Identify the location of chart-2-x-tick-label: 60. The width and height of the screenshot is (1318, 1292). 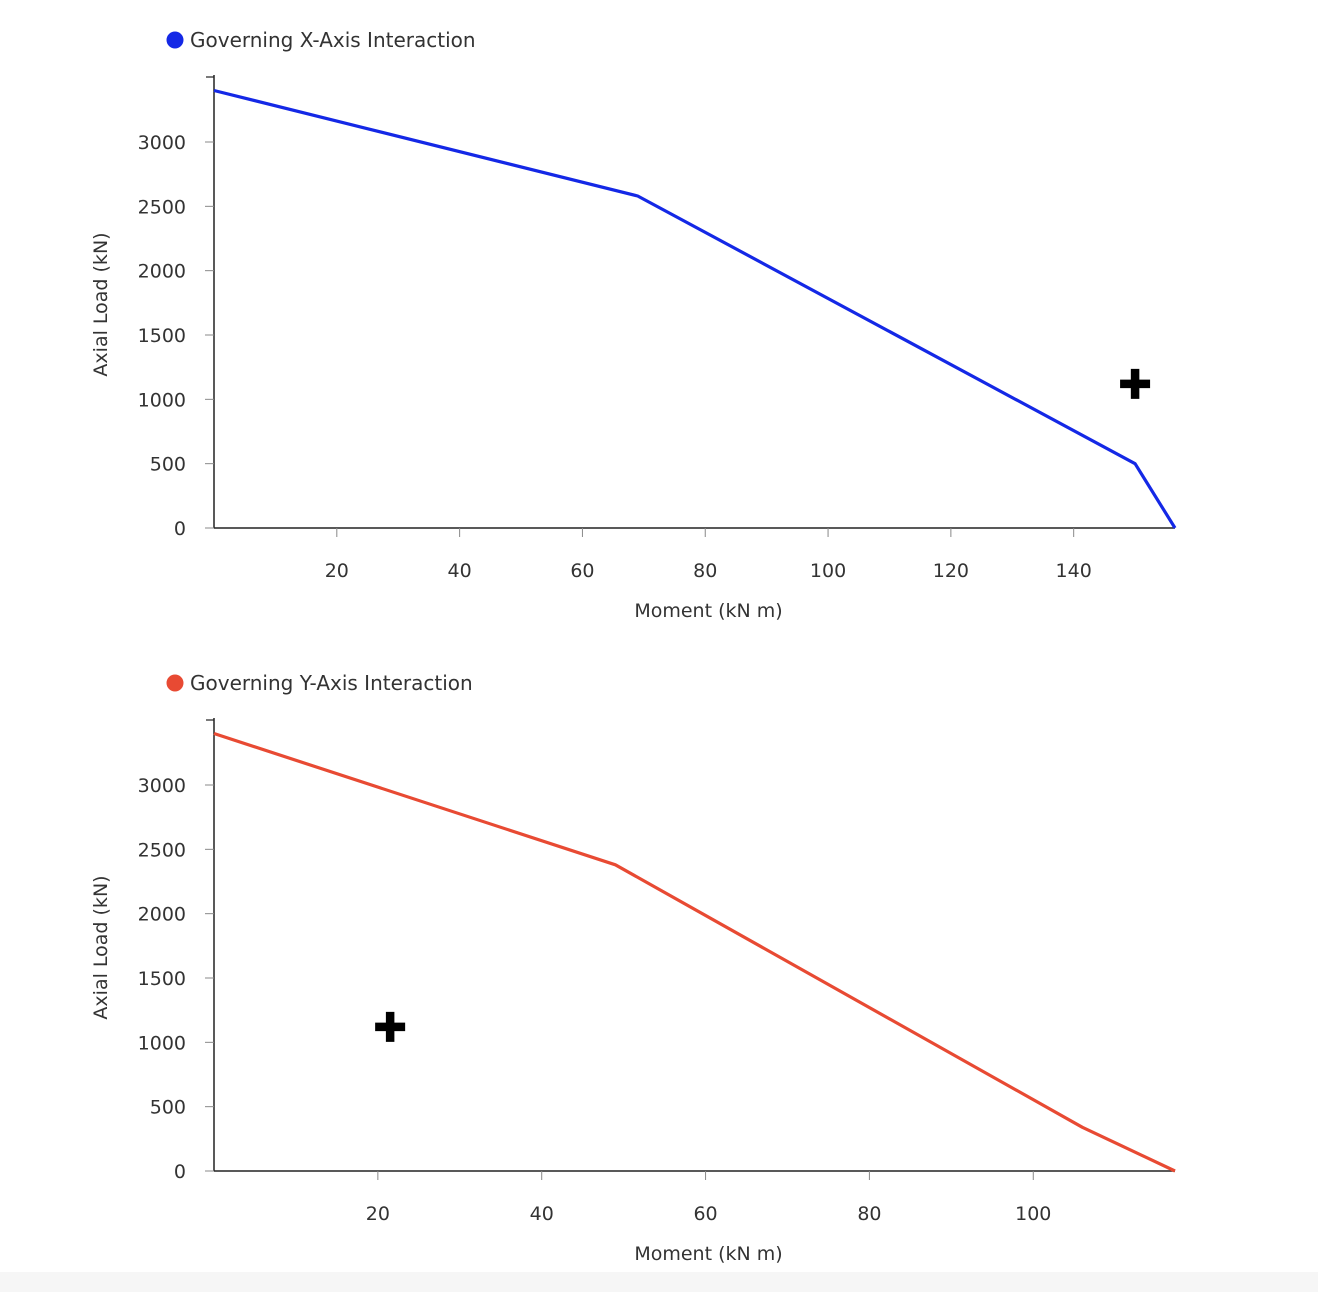
(705, 1214).